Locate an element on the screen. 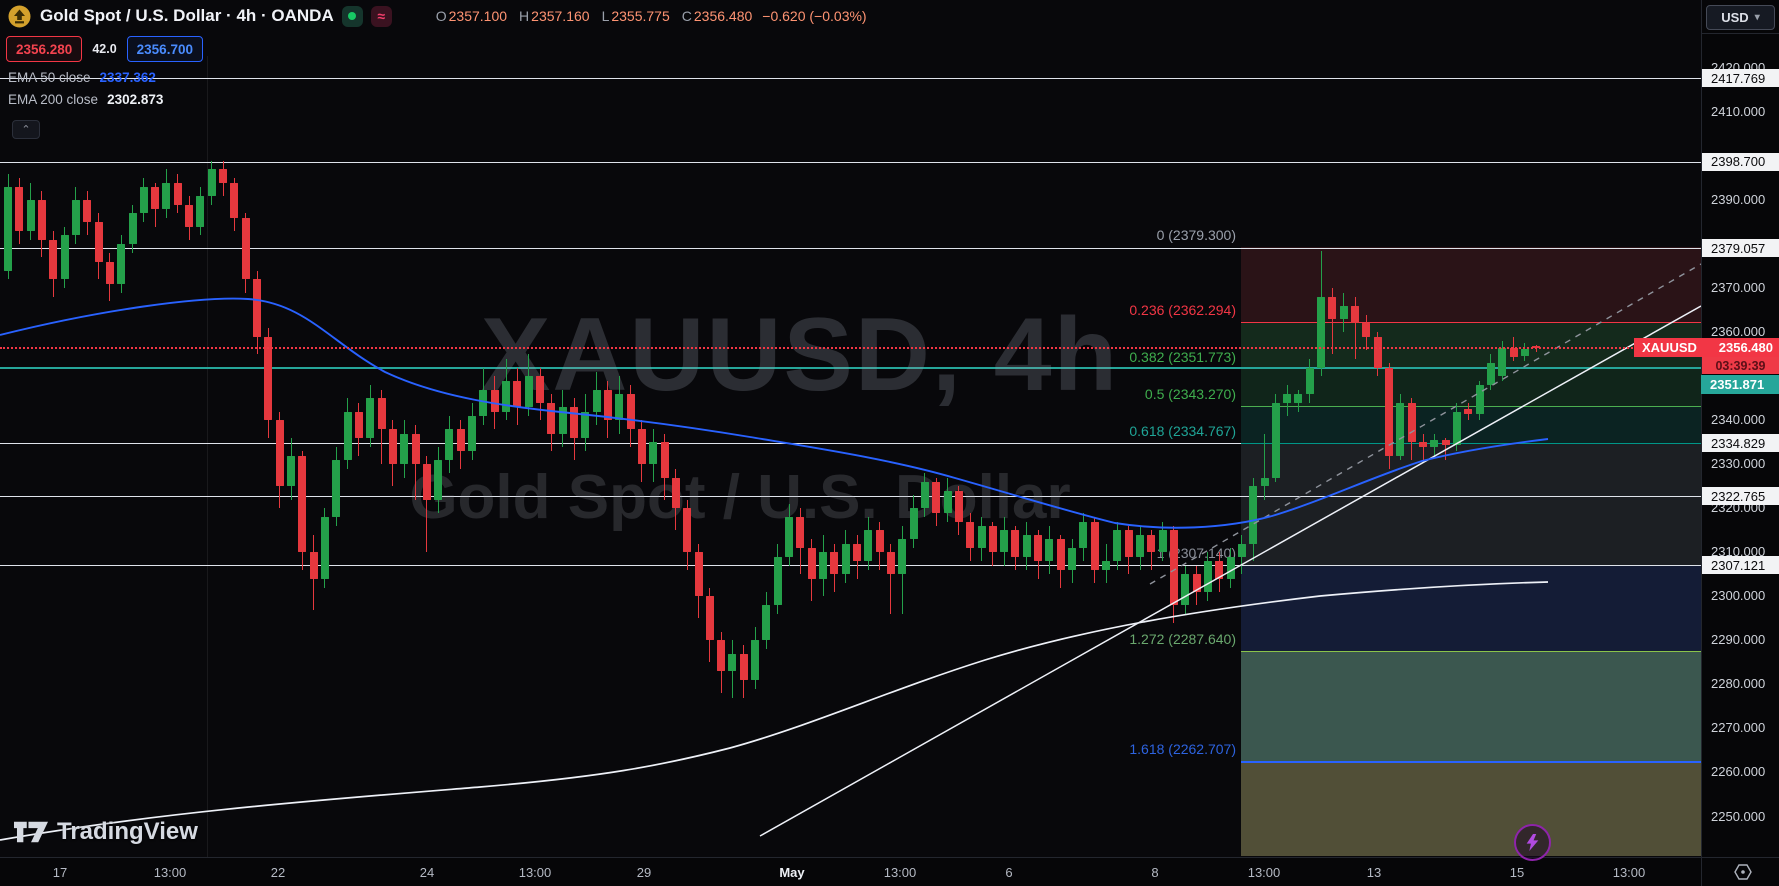 This screenshot has height=886, width=1779. price-line-label: 2398.700 is located at coordinates (1740, 161).